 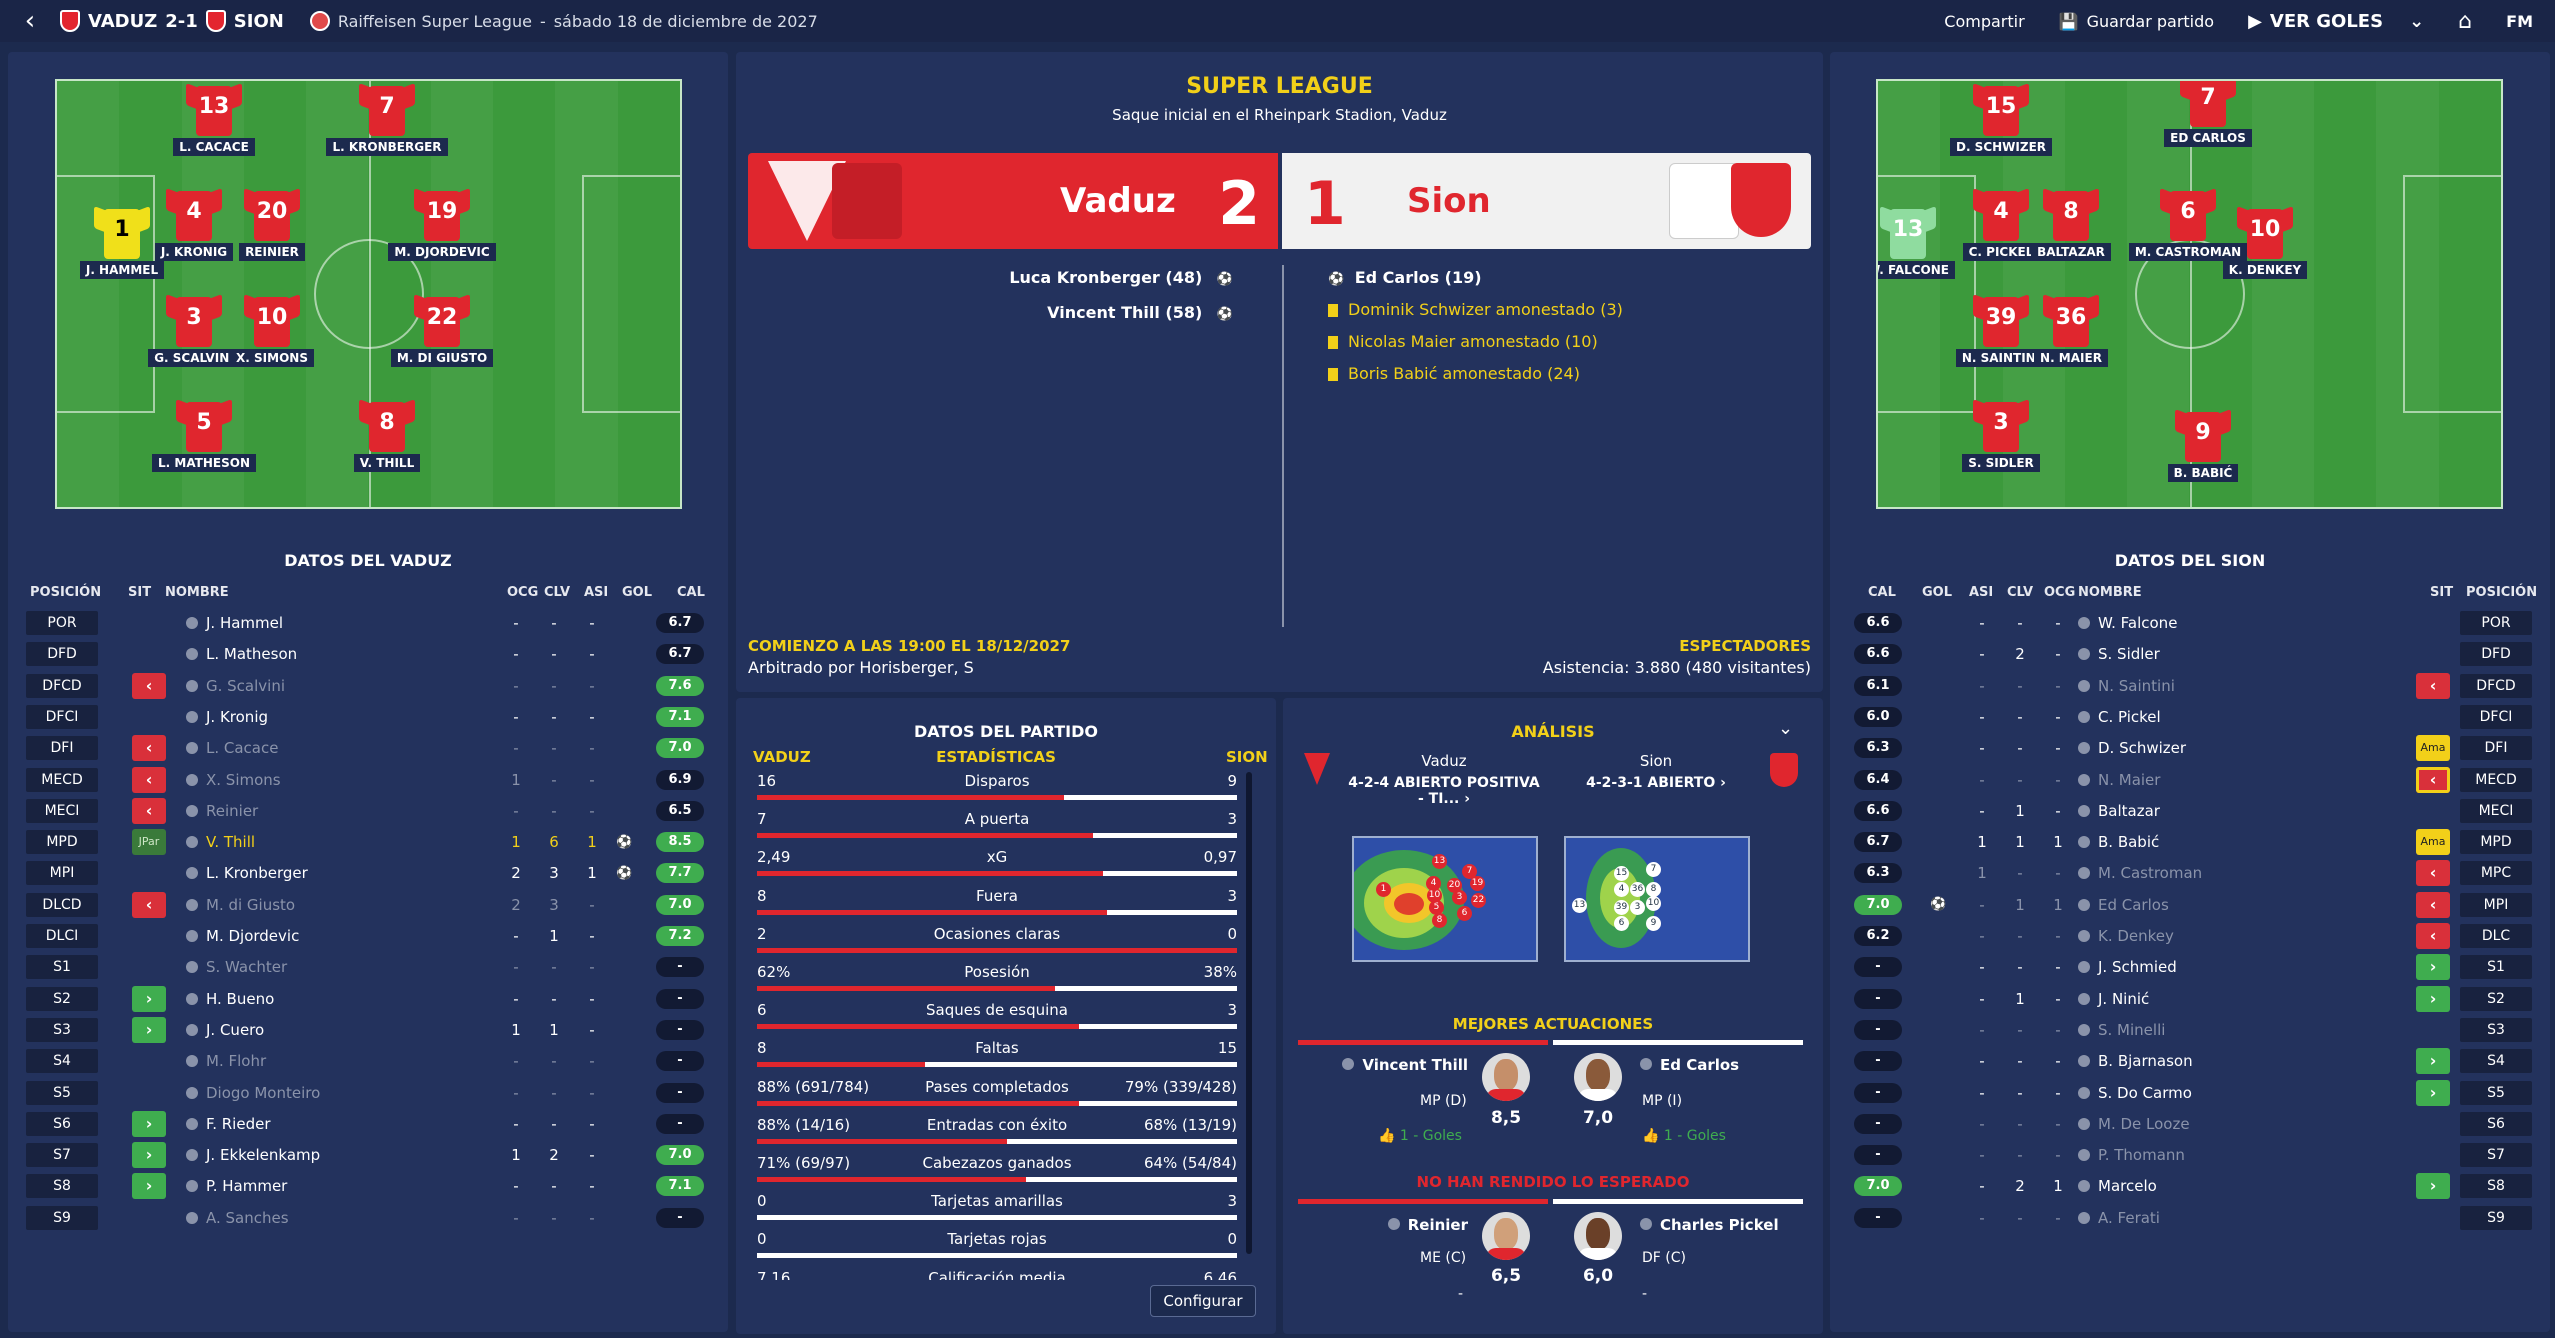 I want to click on player-position-dot: 5, so click(x=1436, y=907).